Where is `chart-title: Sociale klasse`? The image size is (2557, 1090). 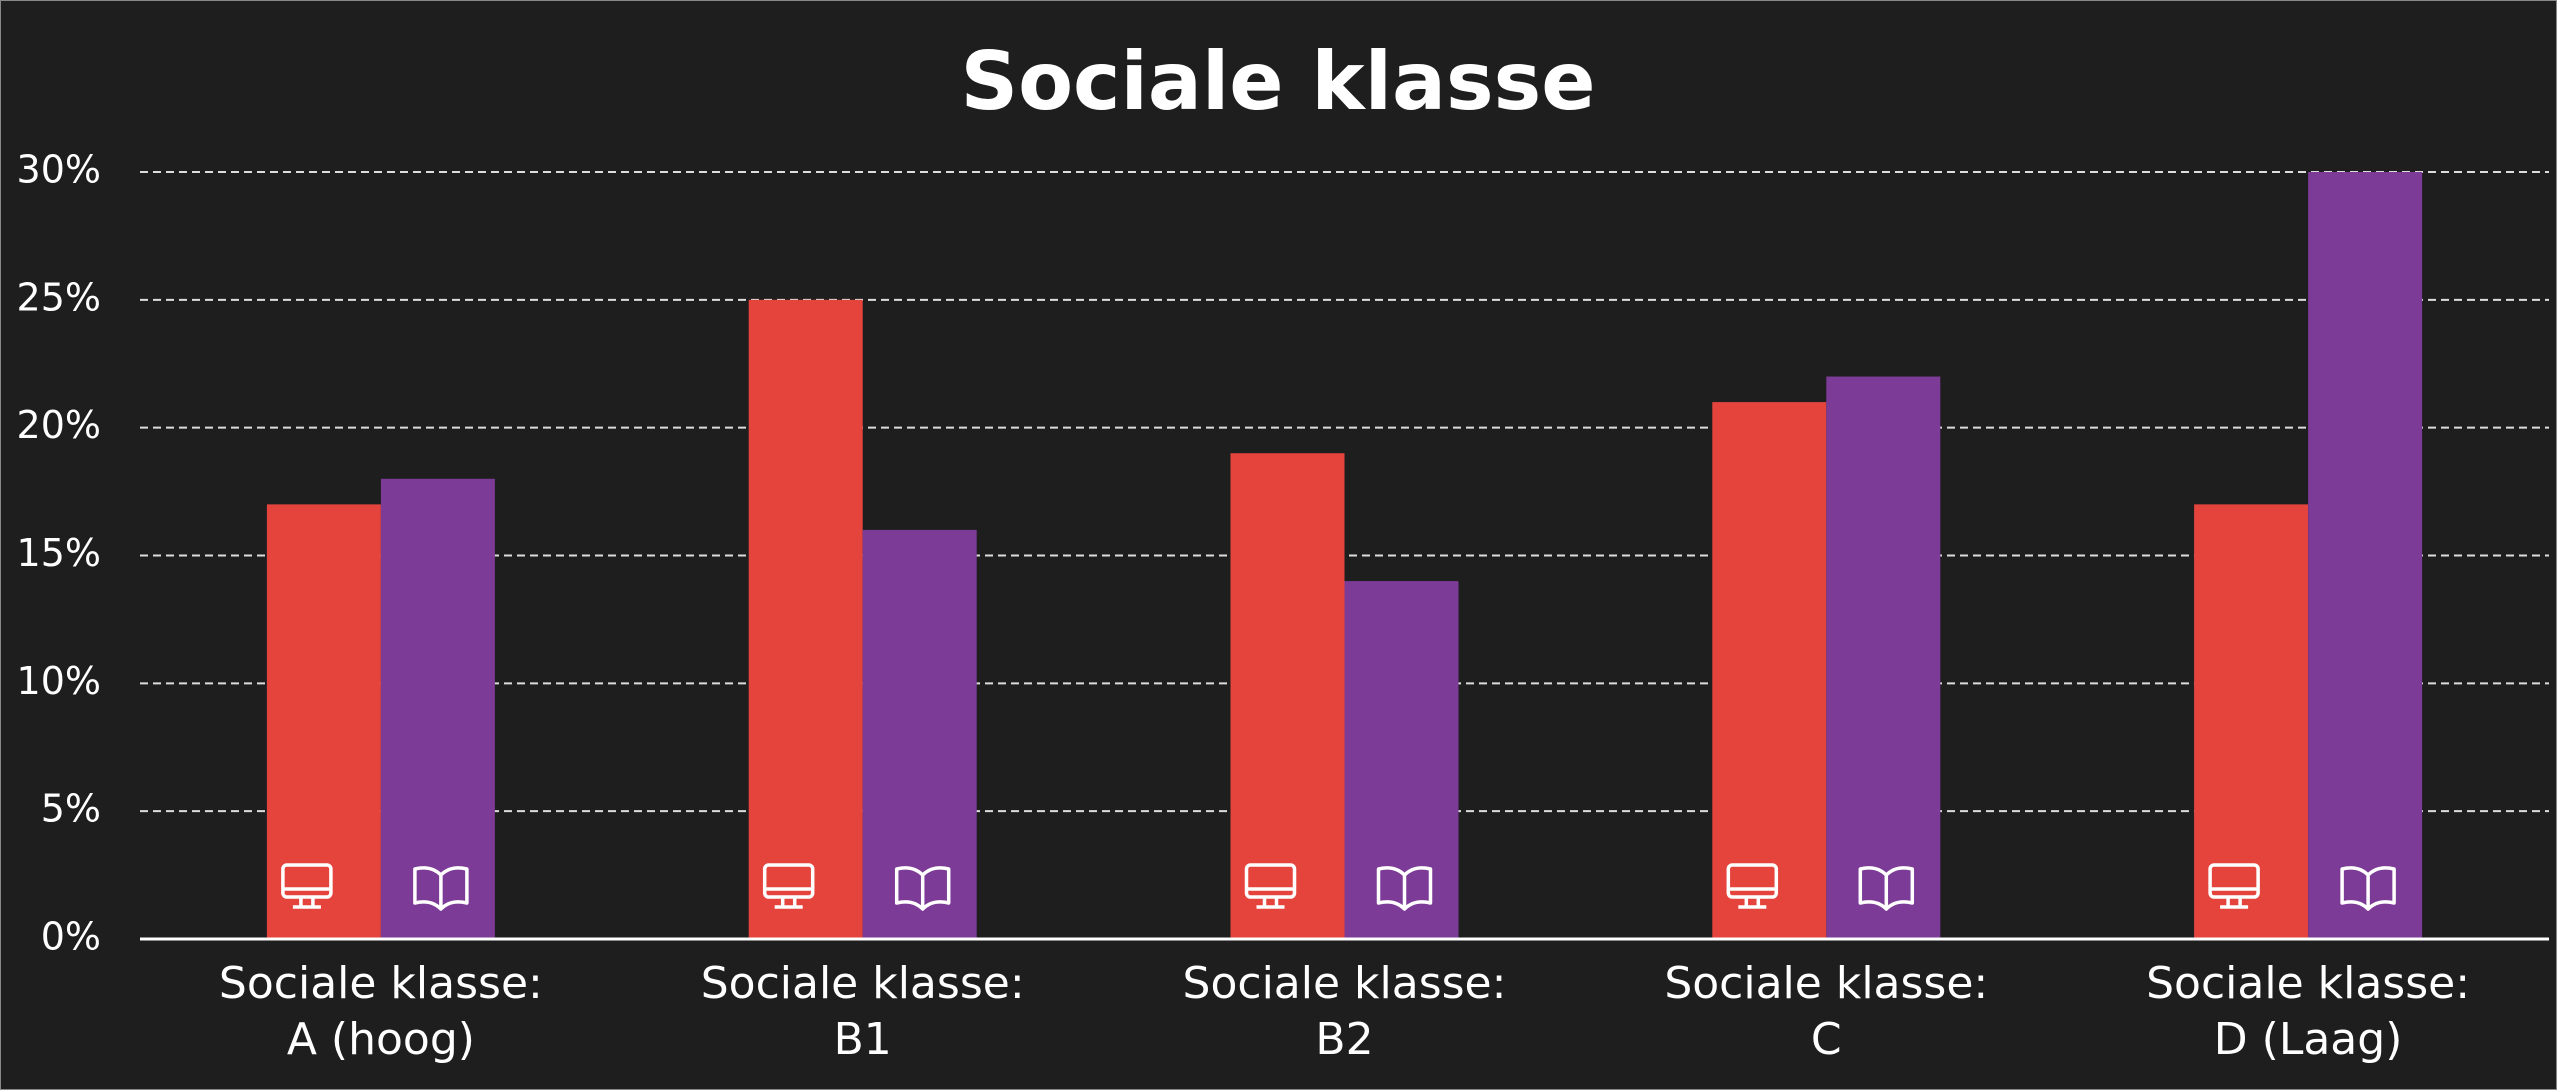 chart-title: Sociale klasse is located at coordinates (1277, 81).